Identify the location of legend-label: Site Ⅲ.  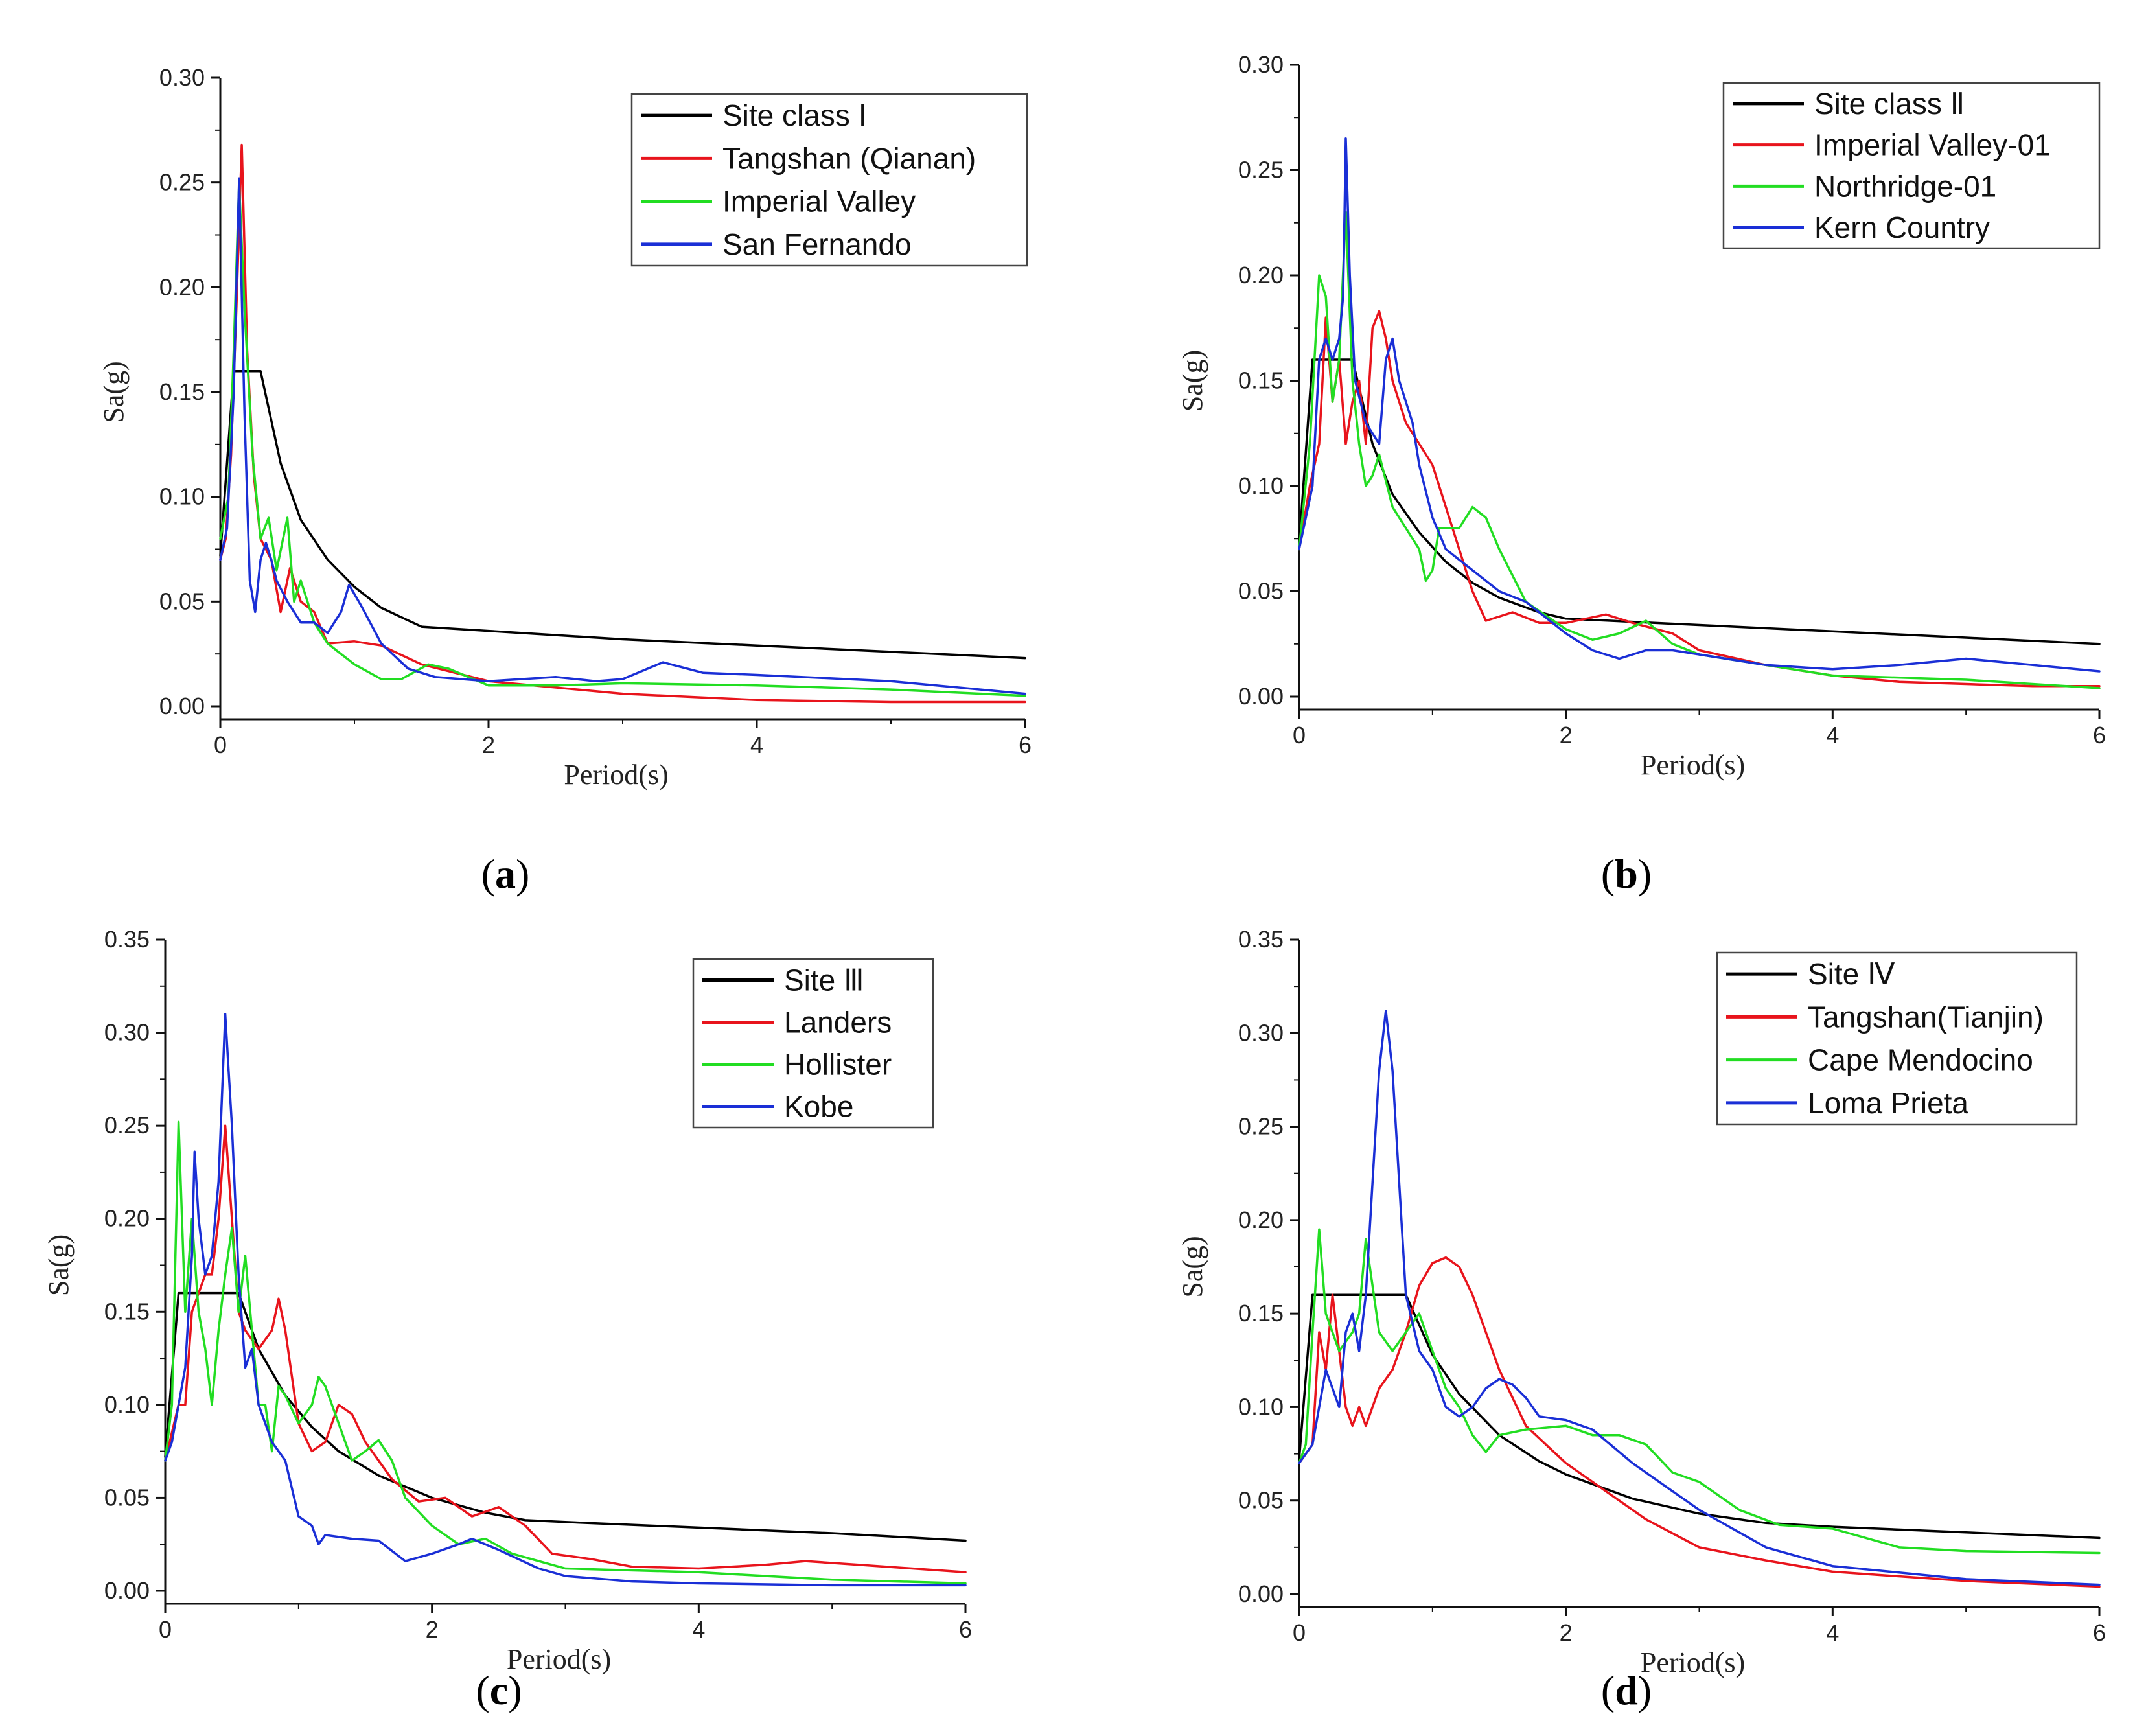
(824, 980).